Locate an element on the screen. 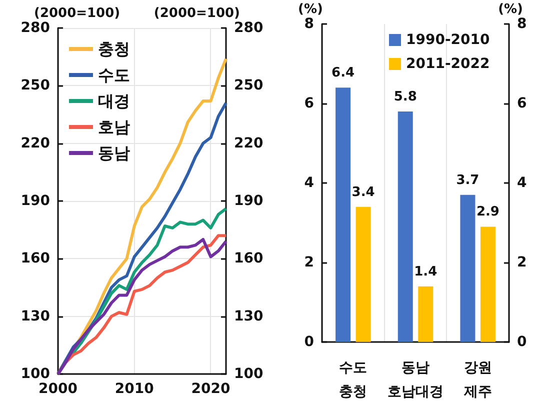 The width and height of the screenshot is (553, 404). data-label: 5.8 is located at coordinates (405, 96).